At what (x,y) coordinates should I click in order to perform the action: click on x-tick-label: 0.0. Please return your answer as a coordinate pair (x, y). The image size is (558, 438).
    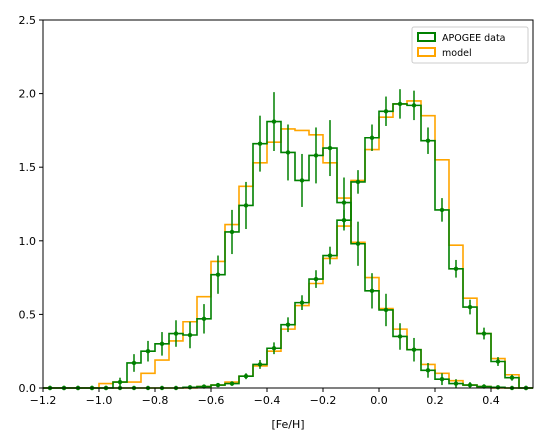
    Looking at the image, I should click on (379, 400).